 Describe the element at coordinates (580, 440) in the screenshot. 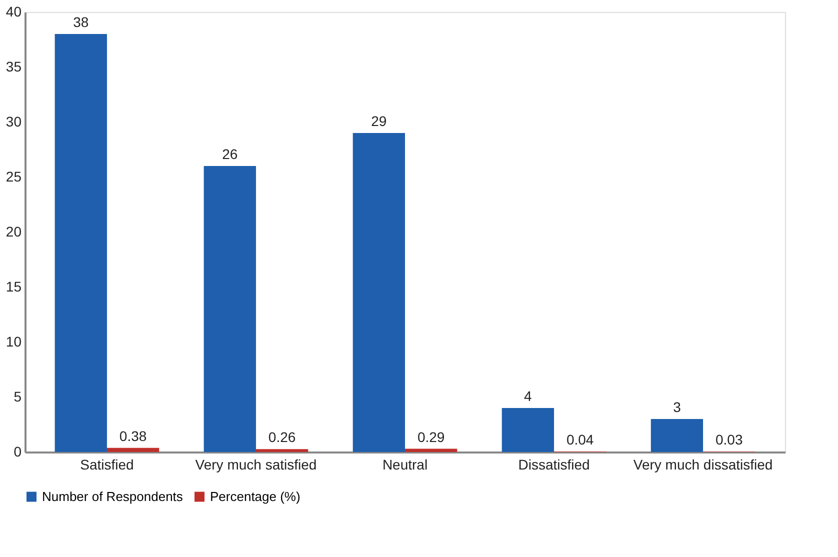

I see `data-label: 0.04` at that location.